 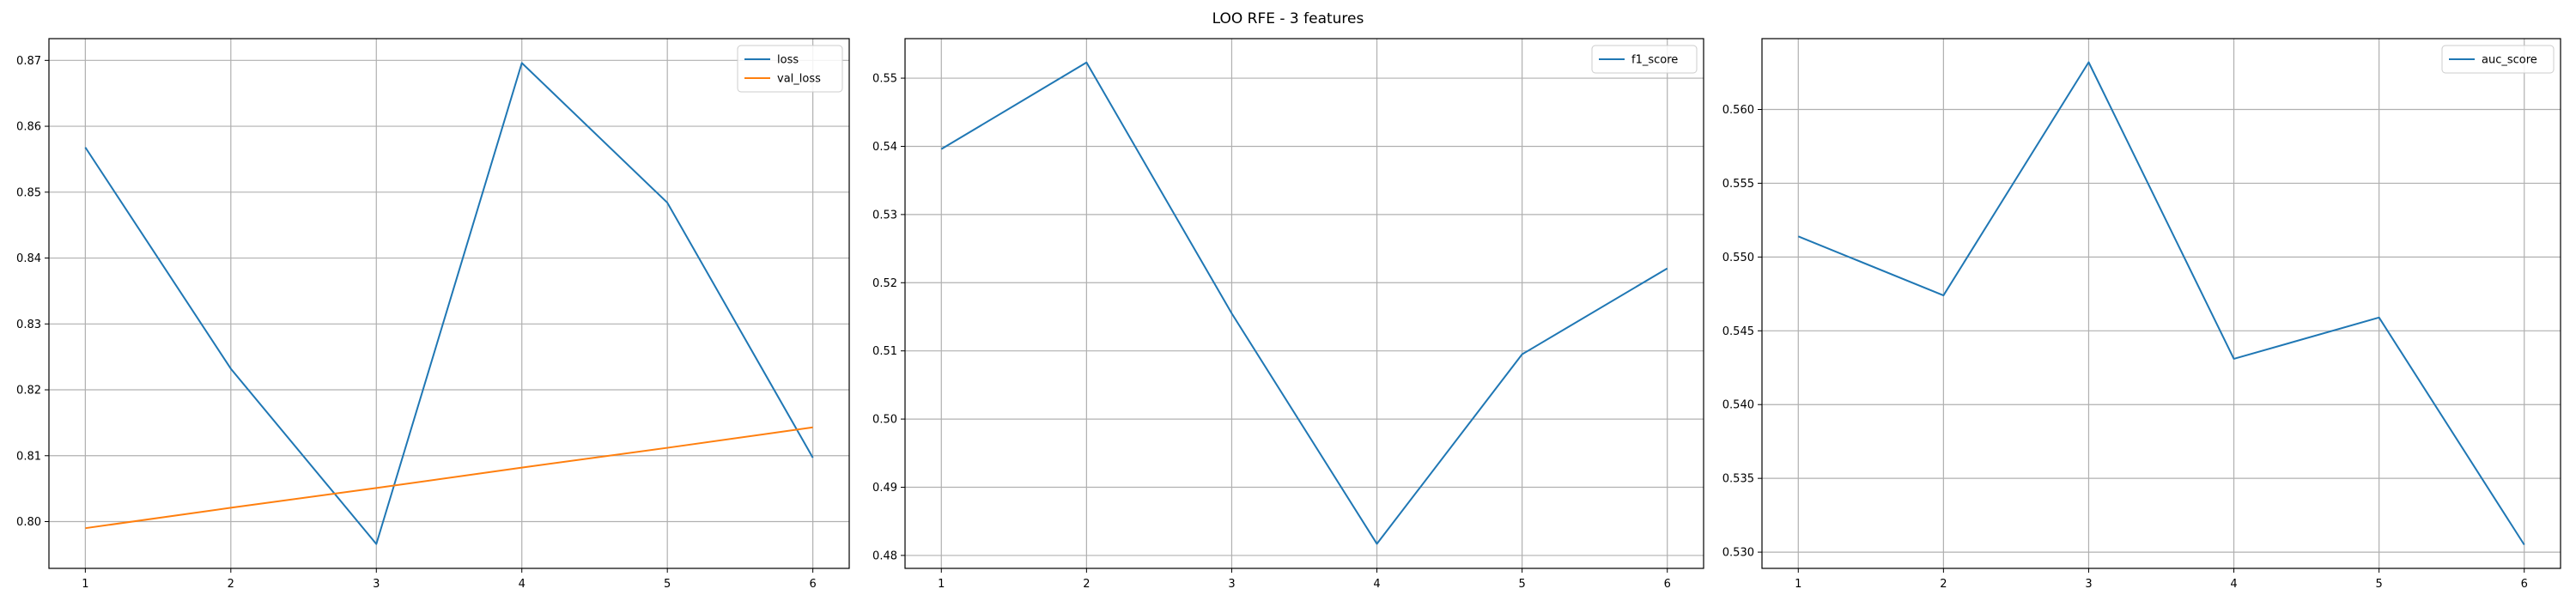 I want to click on y-tick-label: 0.540, so click(x=1738, y=406).